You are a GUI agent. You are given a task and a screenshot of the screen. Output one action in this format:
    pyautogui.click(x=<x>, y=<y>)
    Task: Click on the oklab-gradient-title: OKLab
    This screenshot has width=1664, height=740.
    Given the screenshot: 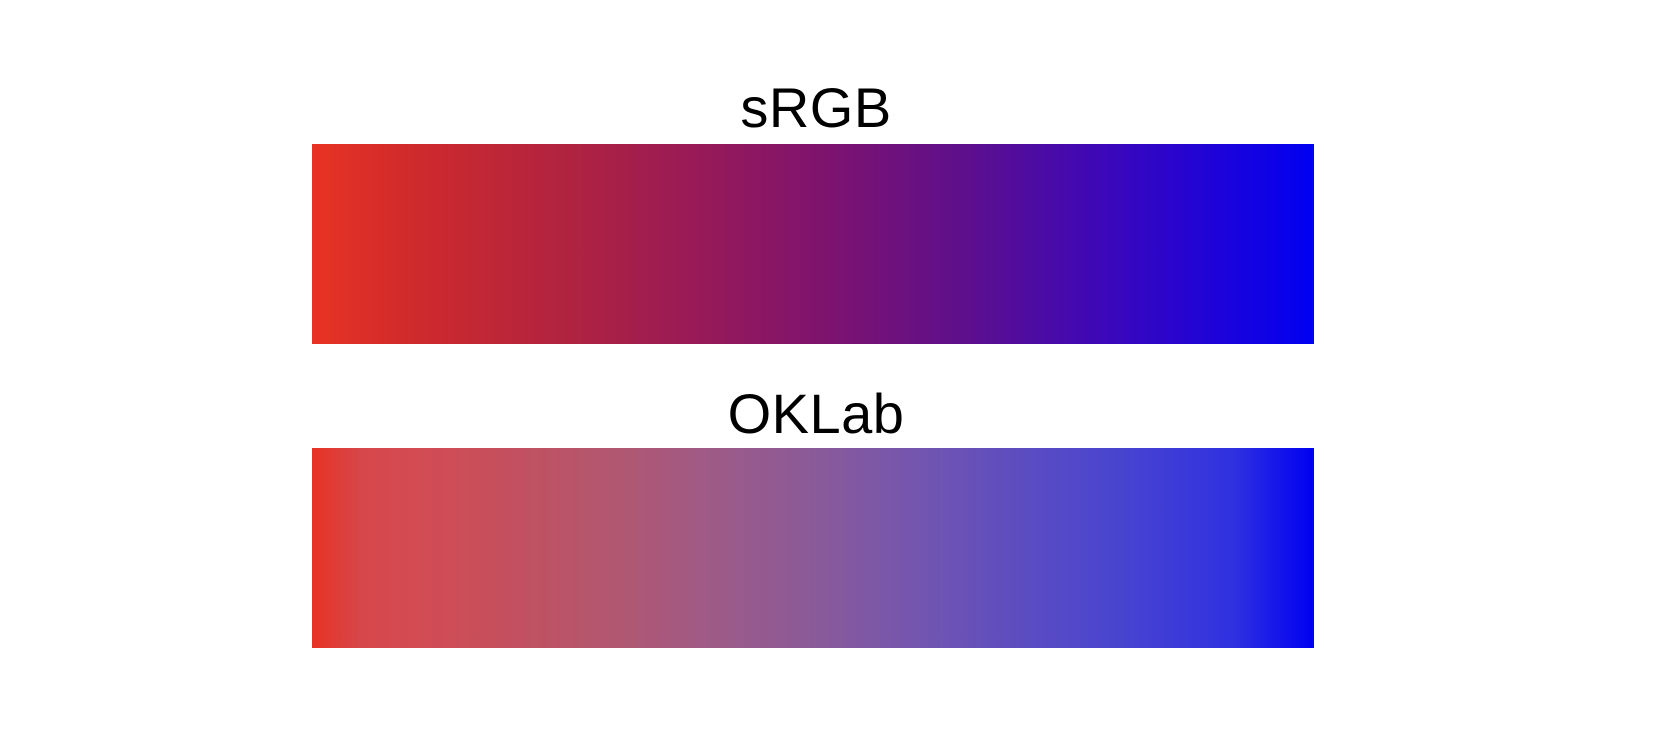 What is the action you would take?
    pyautogui.click(x=816, y=414)
    